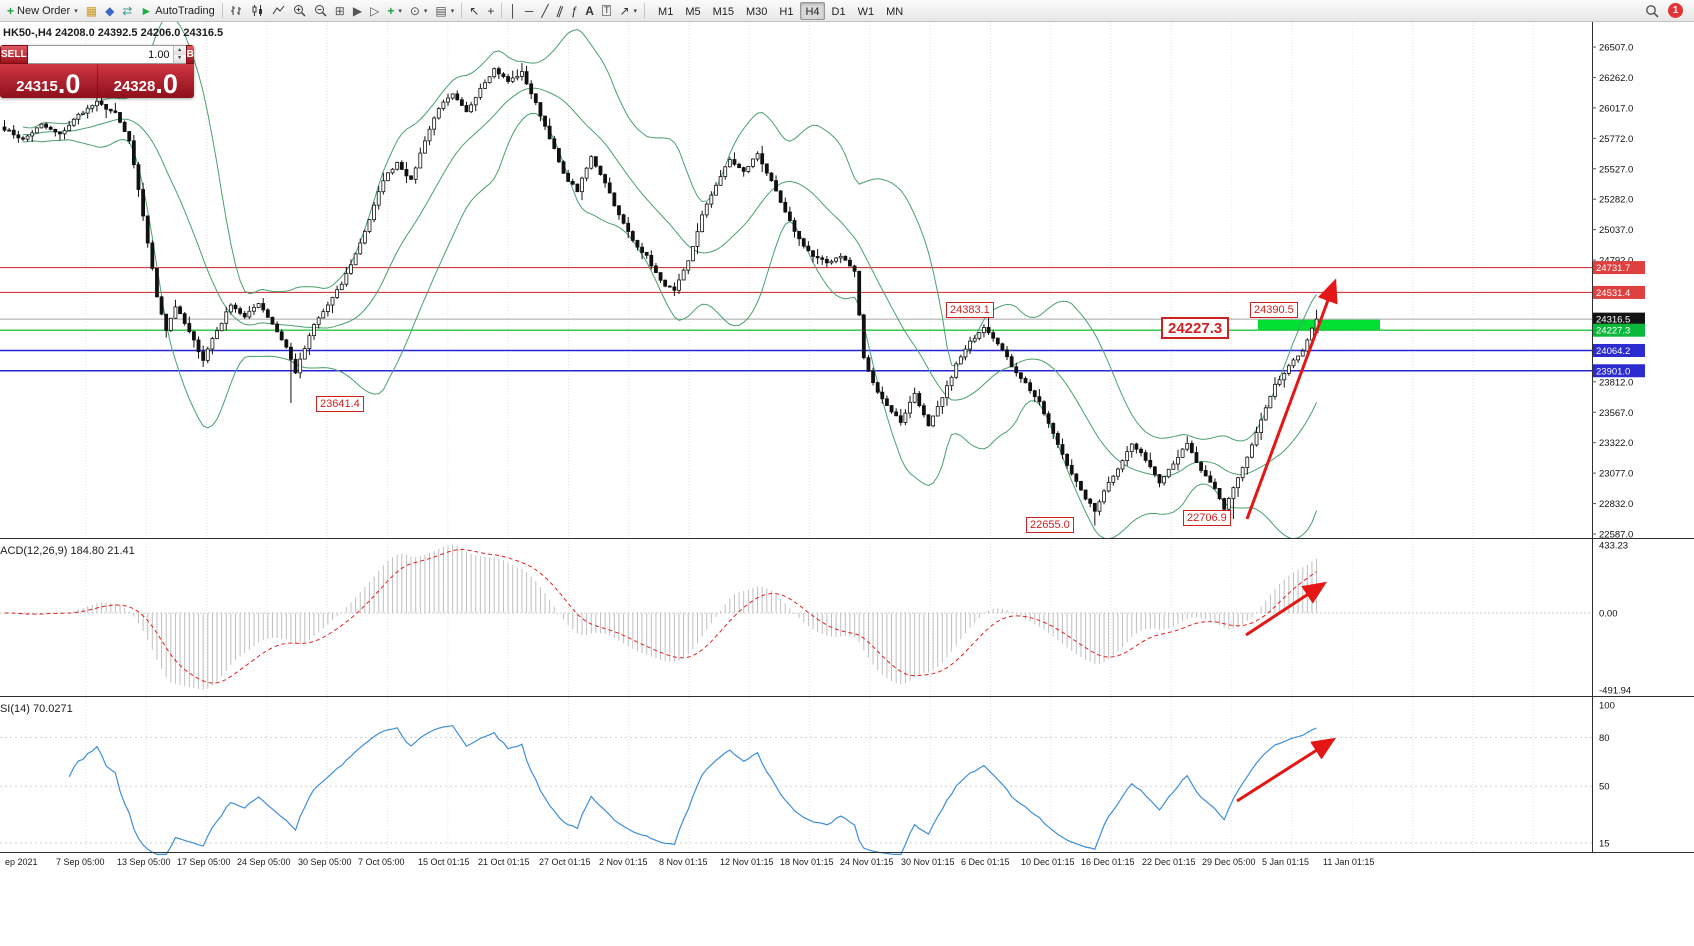  What do you see at coordinates (513, 10) in the screenshot?
I see `vertical-line-button: │` at bounding box center [513, 10].